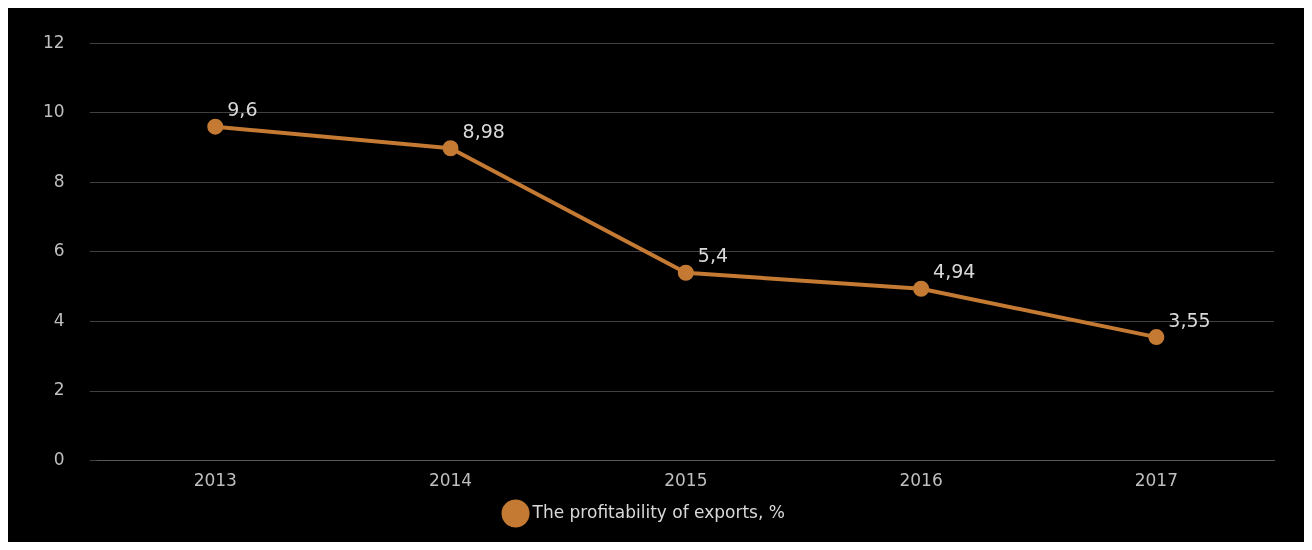 The height and width of the screenshot is (550, 1312). Describe the element at coordinates (1156, 480) in the screenshot. I see `x-tick-label: 2017` at that location.